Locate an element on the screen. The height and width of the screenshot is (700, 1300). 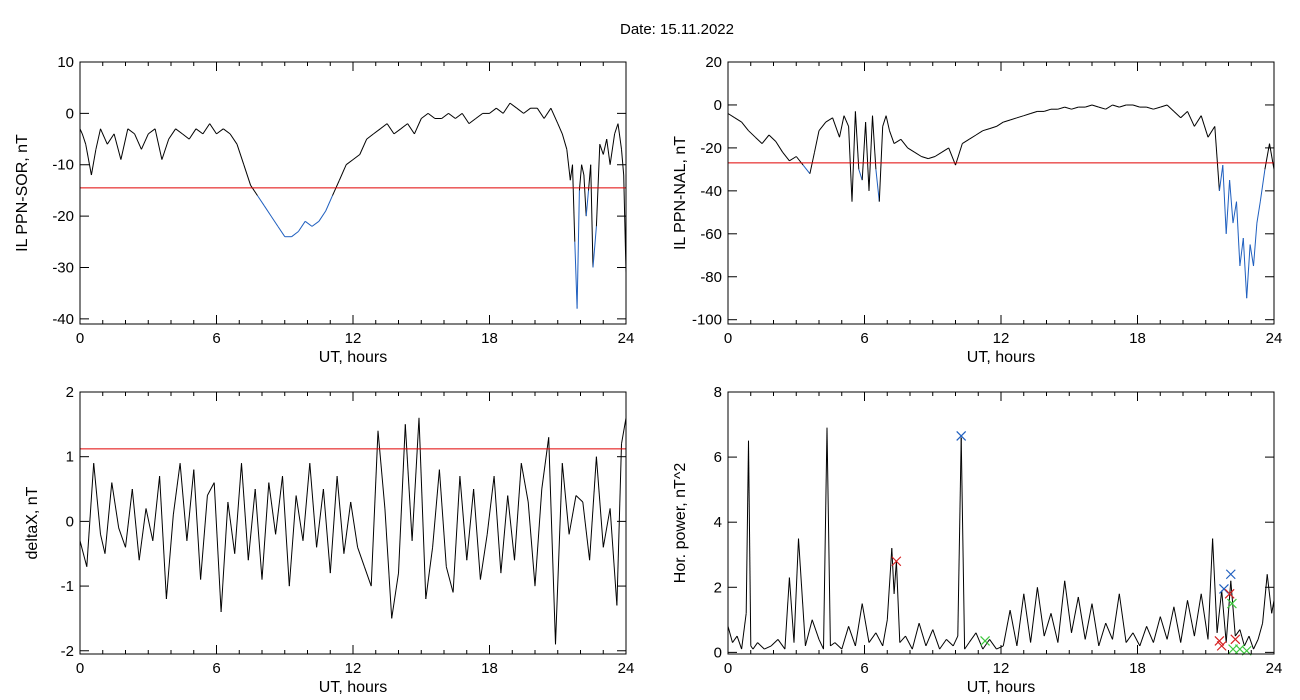
power-x-tick-label: 6 is located at coordinates (864, 668).